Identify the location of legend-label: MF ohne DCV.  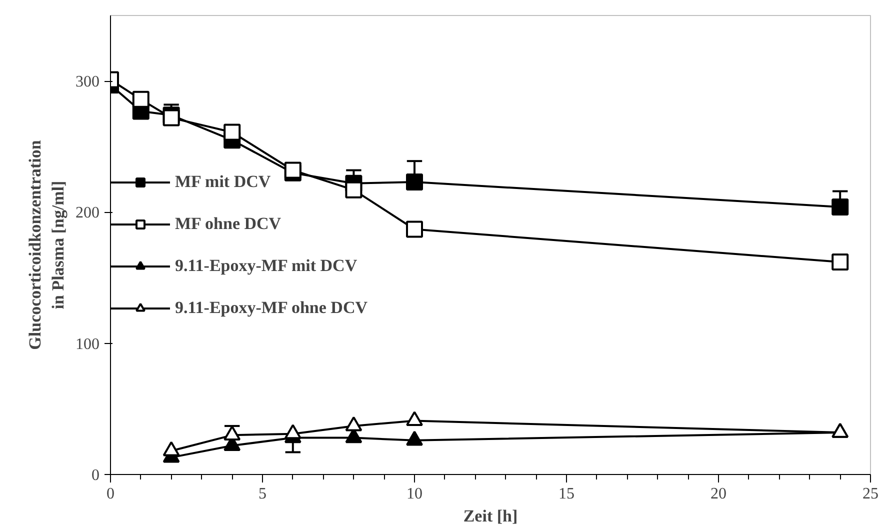
(228, 224).